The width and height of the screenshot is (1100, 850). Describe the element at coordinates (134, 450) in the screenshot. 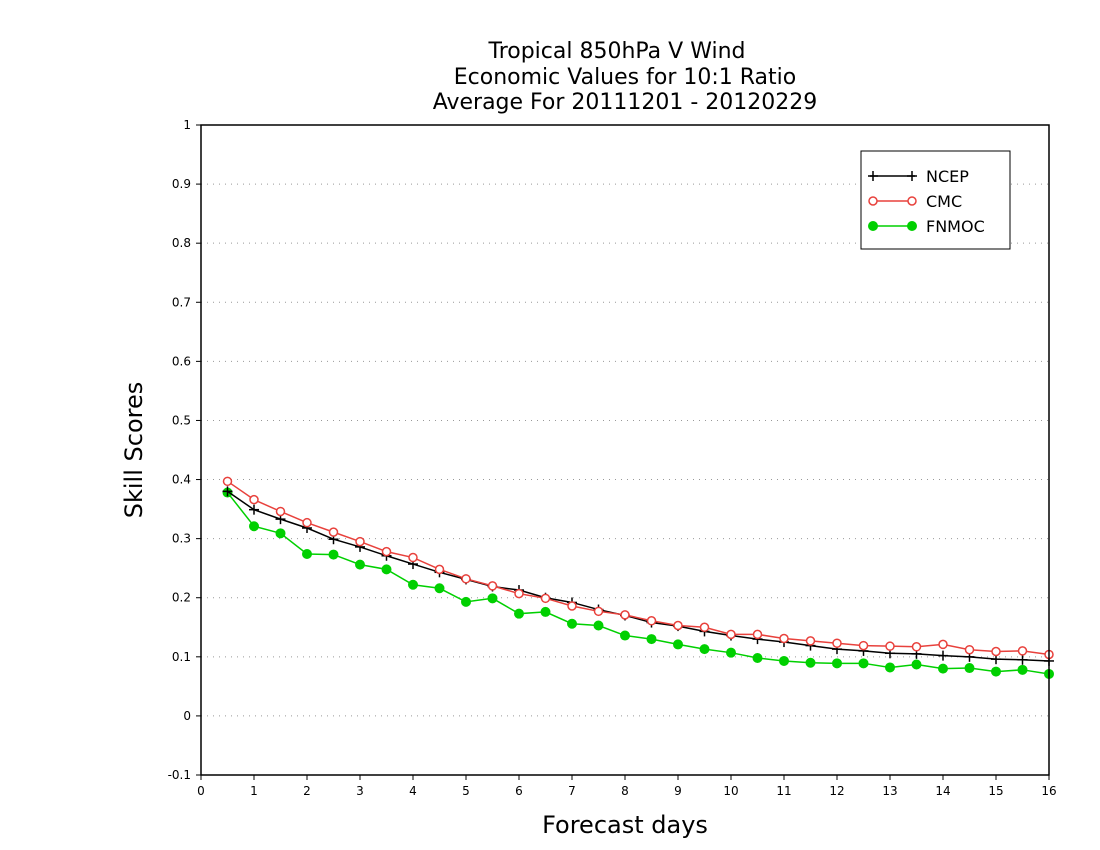

I see `y-axis-title: Skill Scores` at that location.